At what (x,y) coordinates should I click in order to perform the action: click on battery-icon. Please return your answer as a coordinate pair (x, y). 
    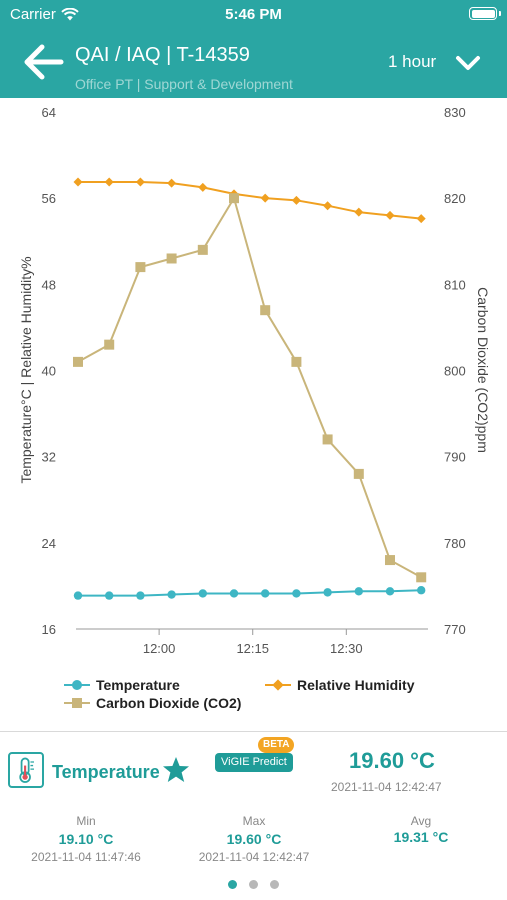
    Looking at the image, I should click on (483, 13).